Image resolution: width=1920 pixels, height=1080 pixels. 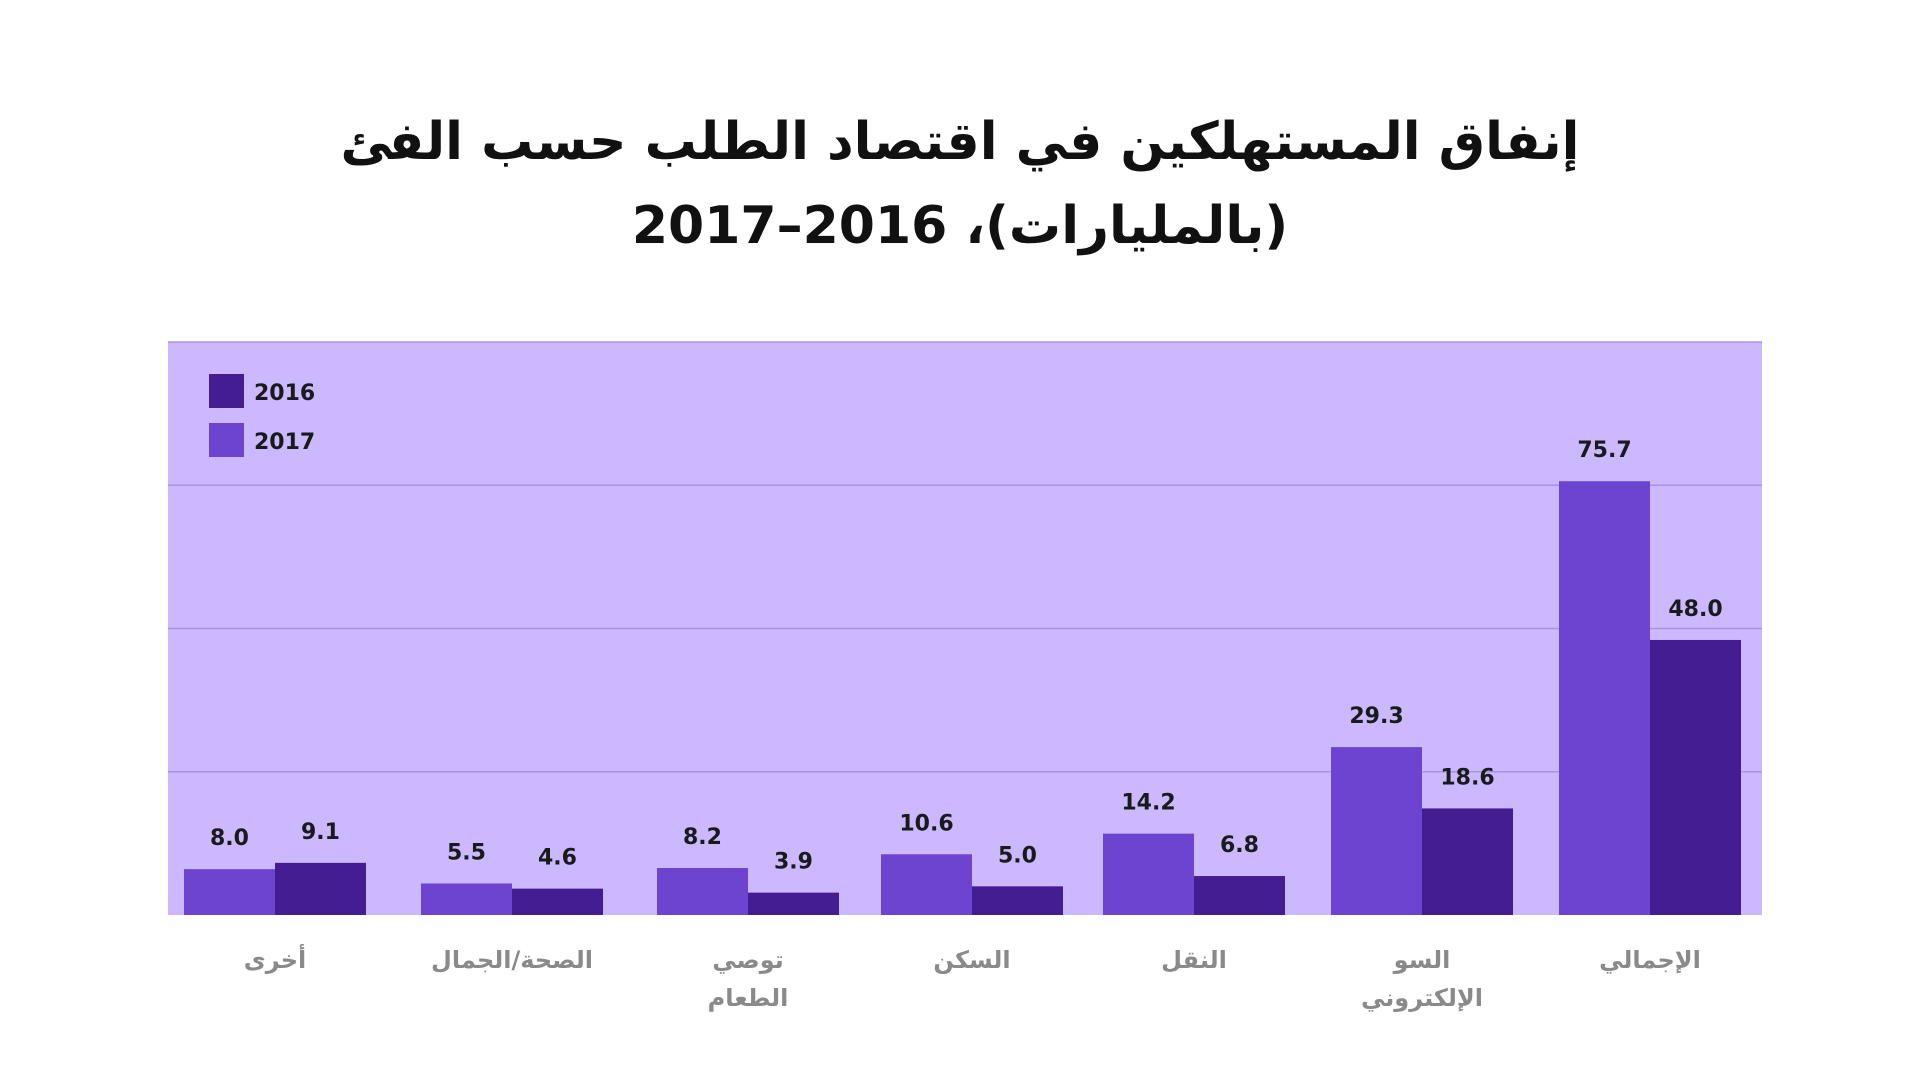 I want to click on bar-value-label: 14.2, so click(x=1148, y=803).